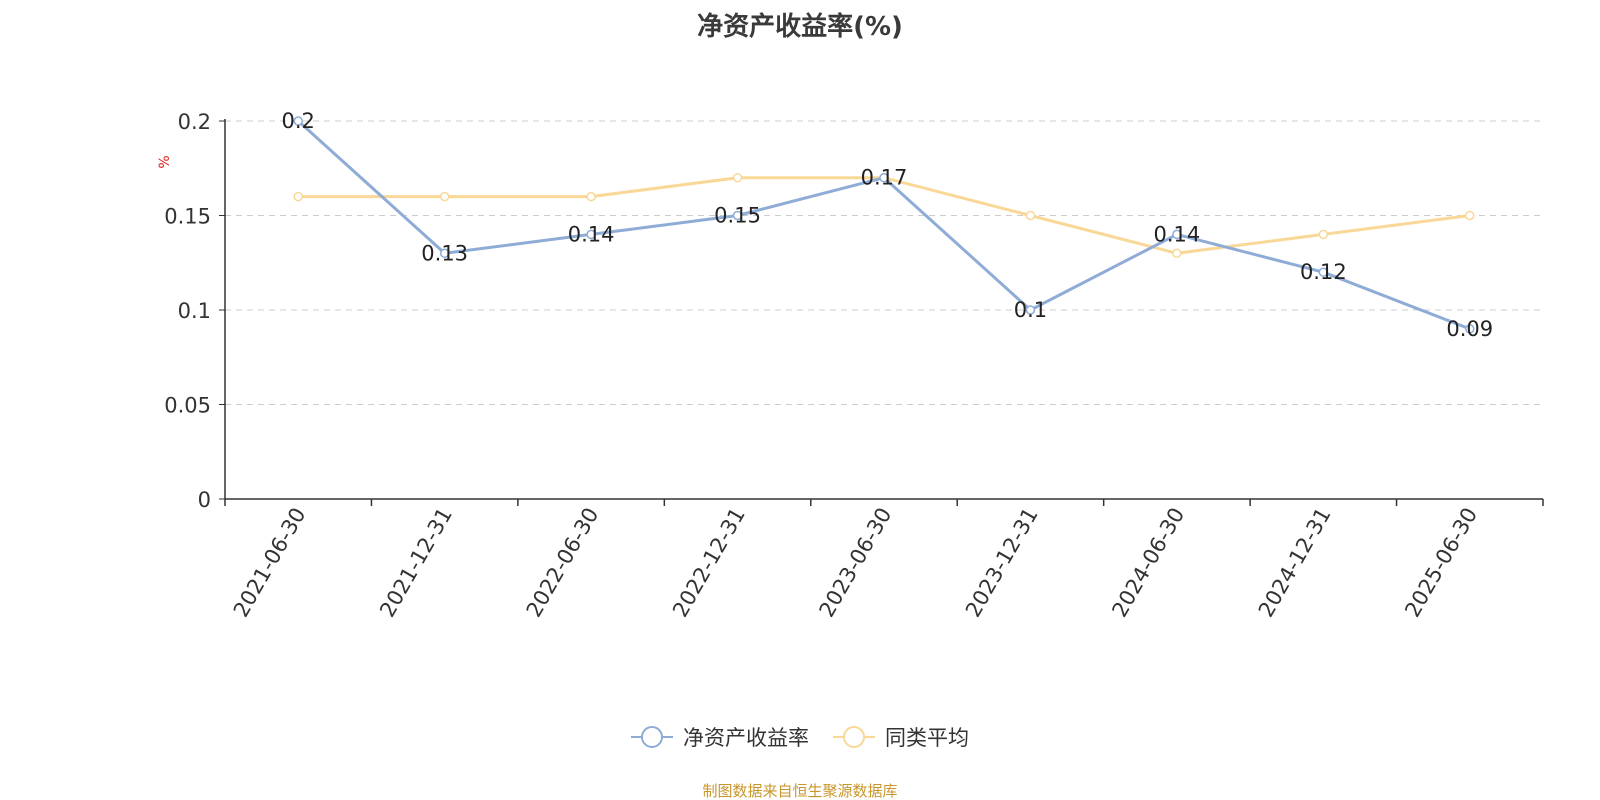  Describe the element at coordinates (270, 563) in the screenshot. I see `x-tick-label: 2021-06-30` at that location.